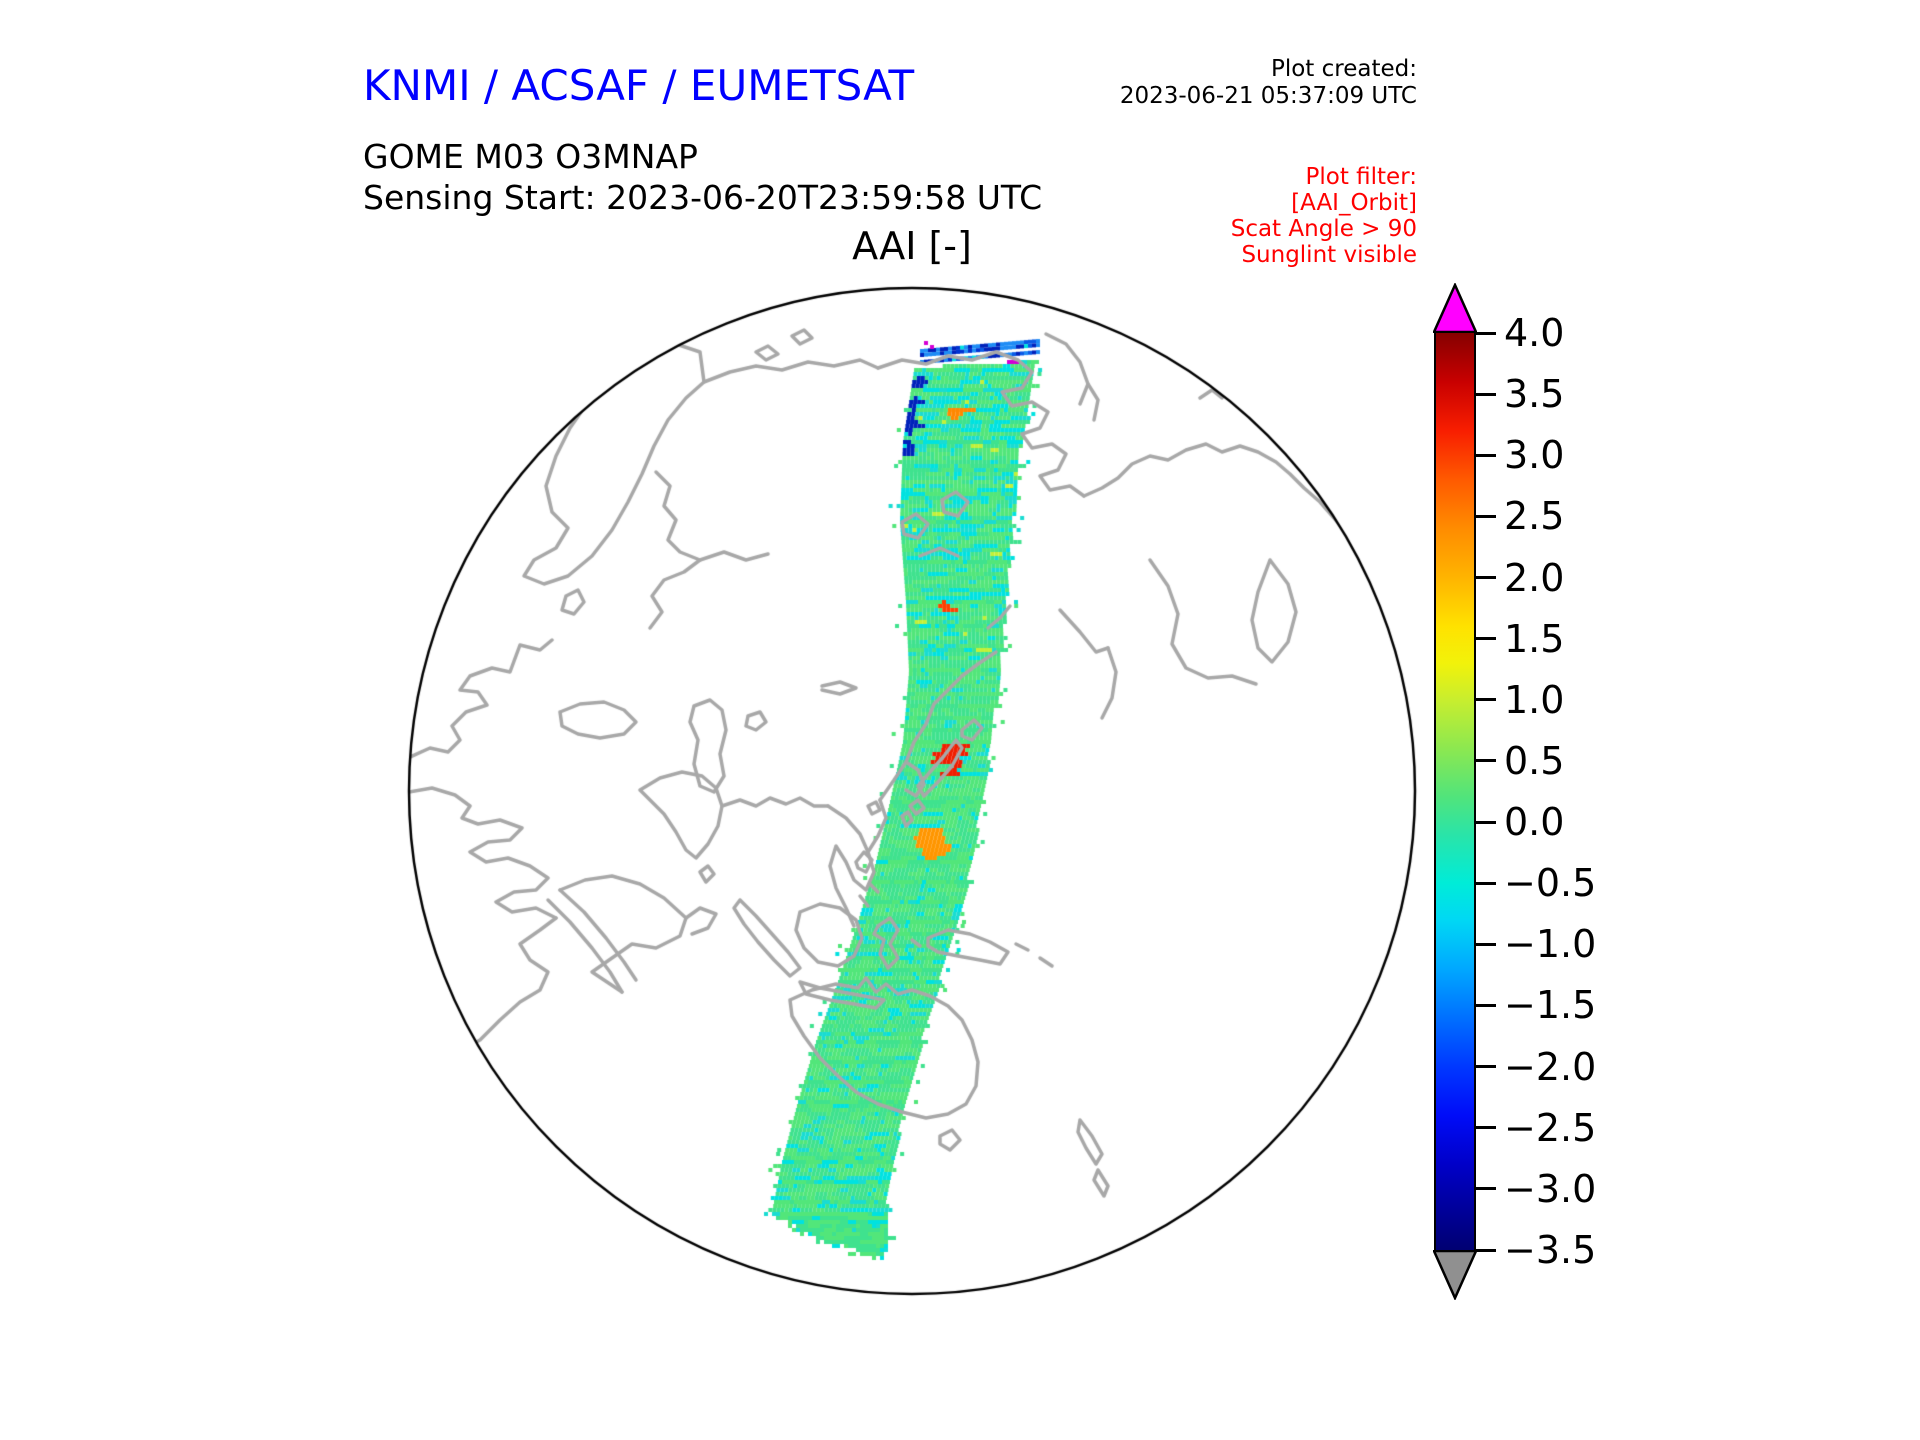 The height and width of the screenshot is (1440, 1920). Describe the element at coordinates (1534, 760) in the screenshot. I see `colorbar-tick-label: 0.5` at that location.